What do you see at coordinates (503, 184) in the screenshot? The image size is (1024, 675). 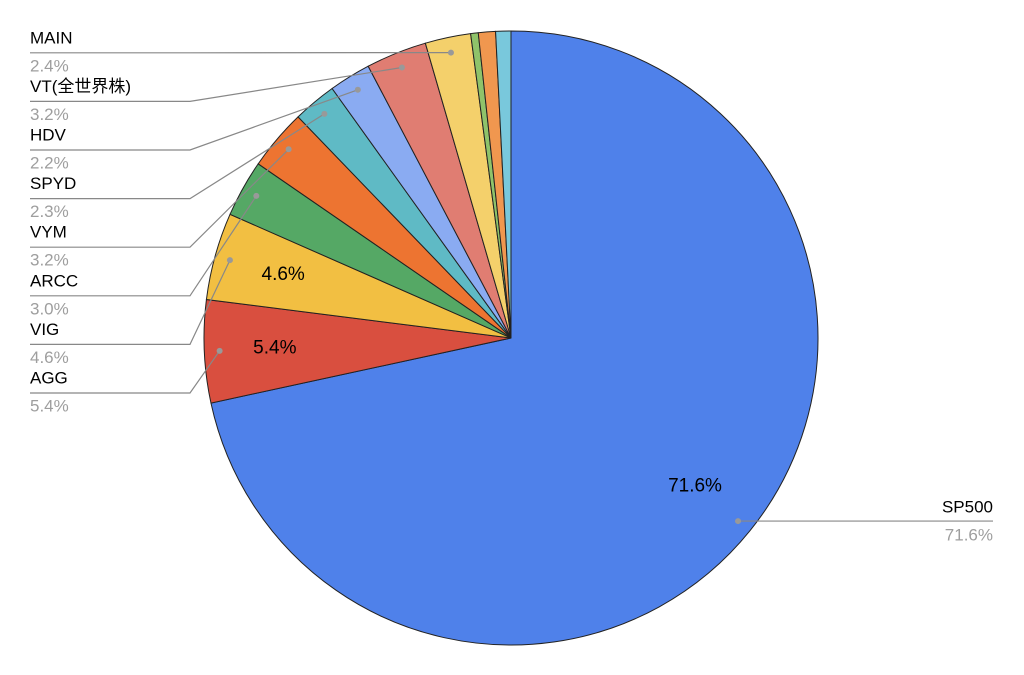 I see `pie-slice` at bounding box center [503, 184].